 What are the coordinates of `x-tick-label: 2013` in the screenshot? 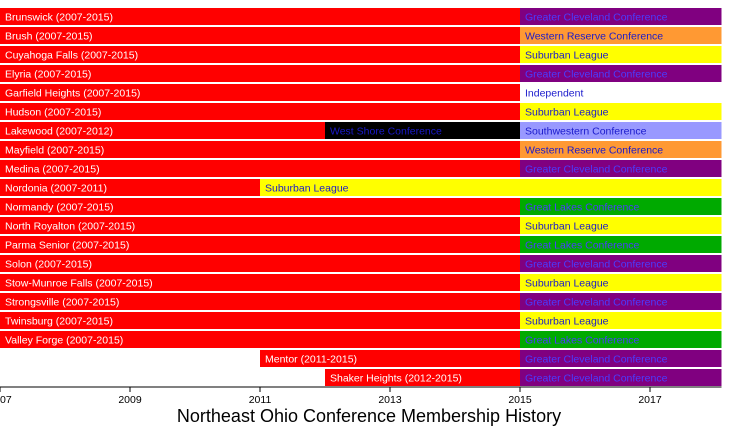 It's located at (390, 400).